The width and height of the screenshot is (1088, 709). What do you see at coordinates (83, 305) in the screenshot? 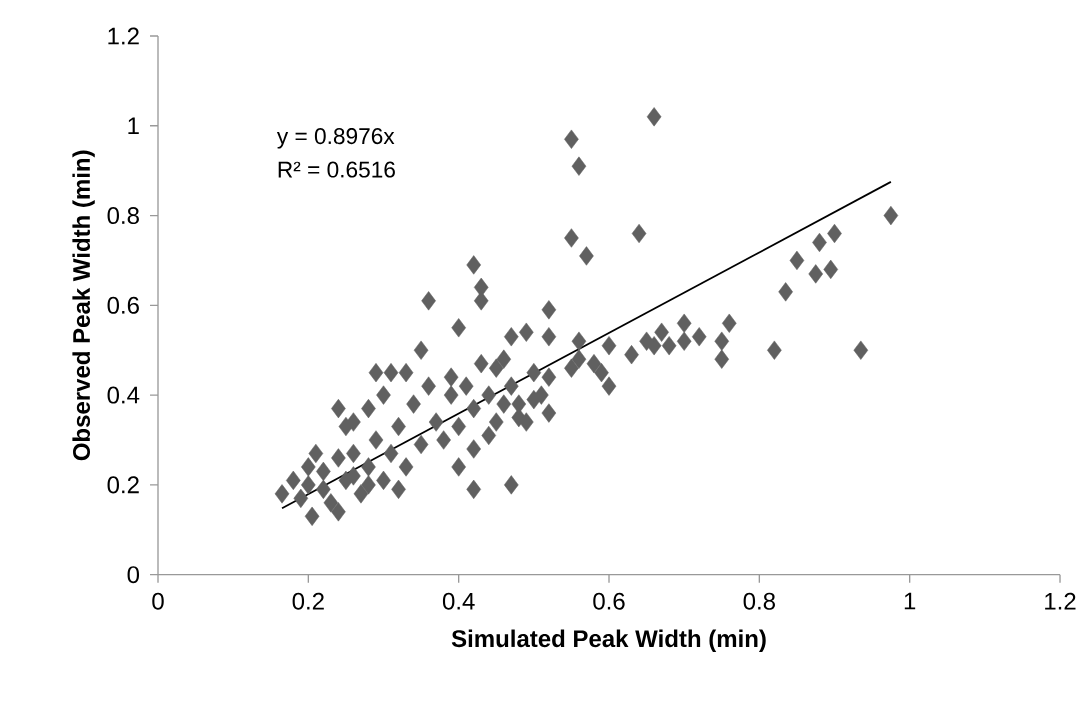
I see `y-axis-title: Observed Peak Width (min)` at bounding box center [83, 305].